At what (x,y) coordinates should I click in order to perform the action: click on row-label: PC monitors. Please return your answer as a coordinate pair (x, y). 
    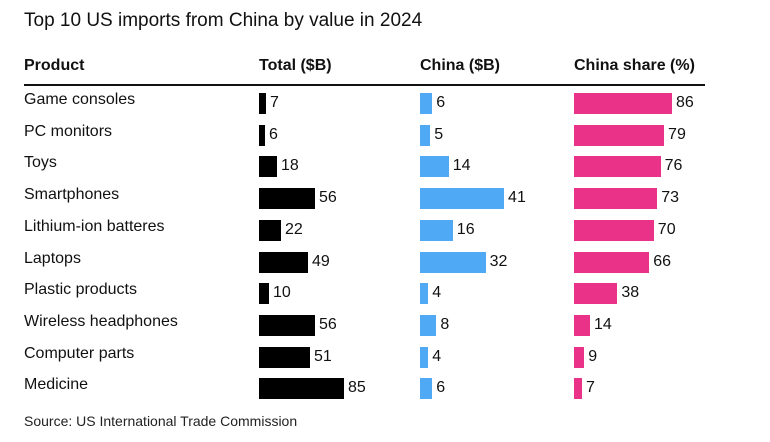
    Looking at the image, I should click on (68, 131).